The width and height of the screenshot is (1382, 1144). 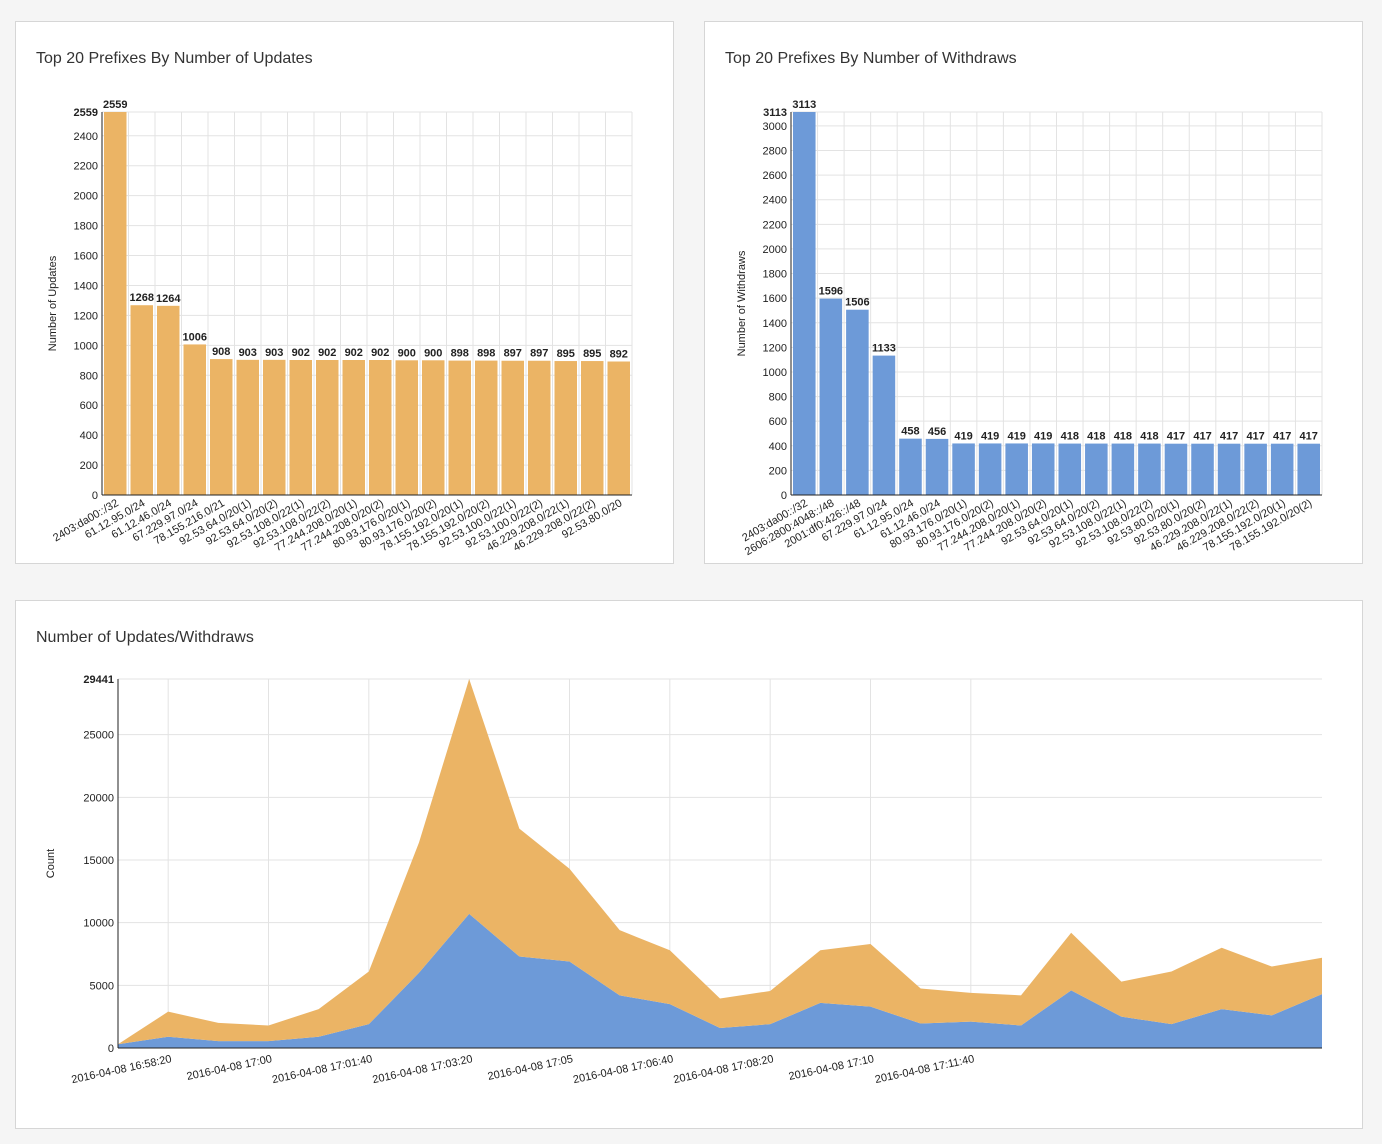 I want to click on data-label: 458, so click(x=910, y=432).